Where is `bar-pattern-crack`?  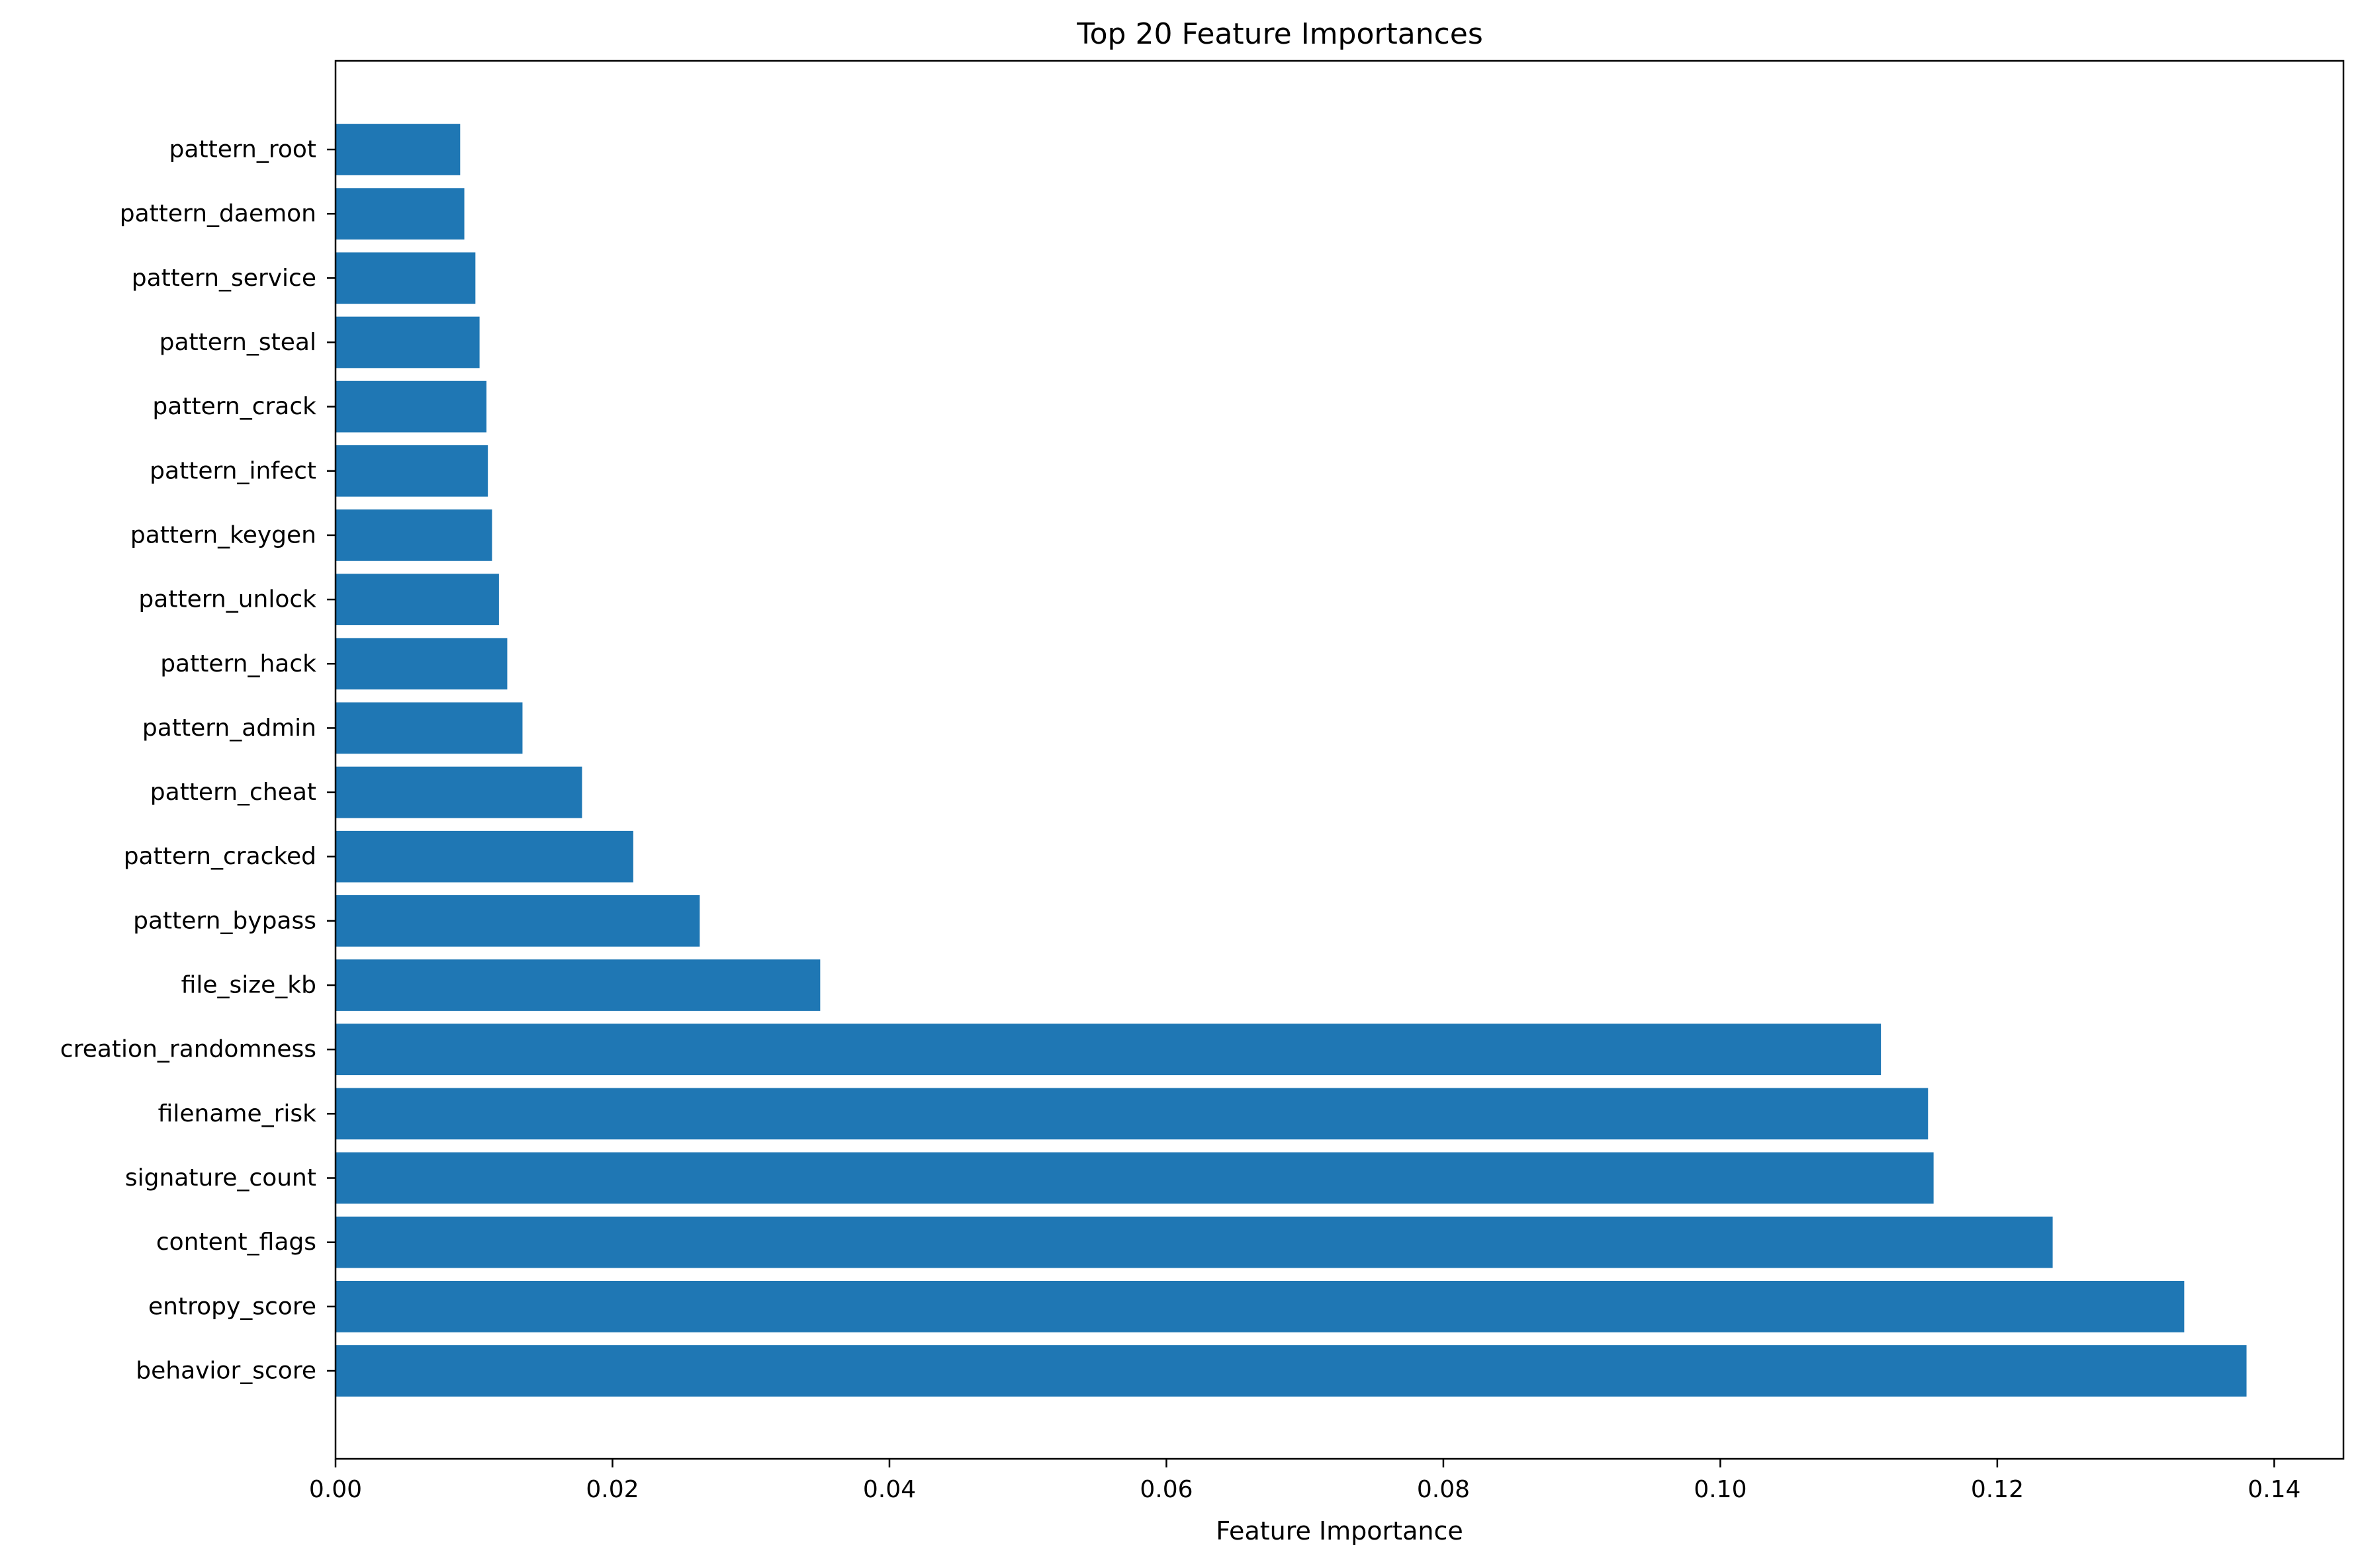 bar-pattern-crack is located at coordinates (411, 406).